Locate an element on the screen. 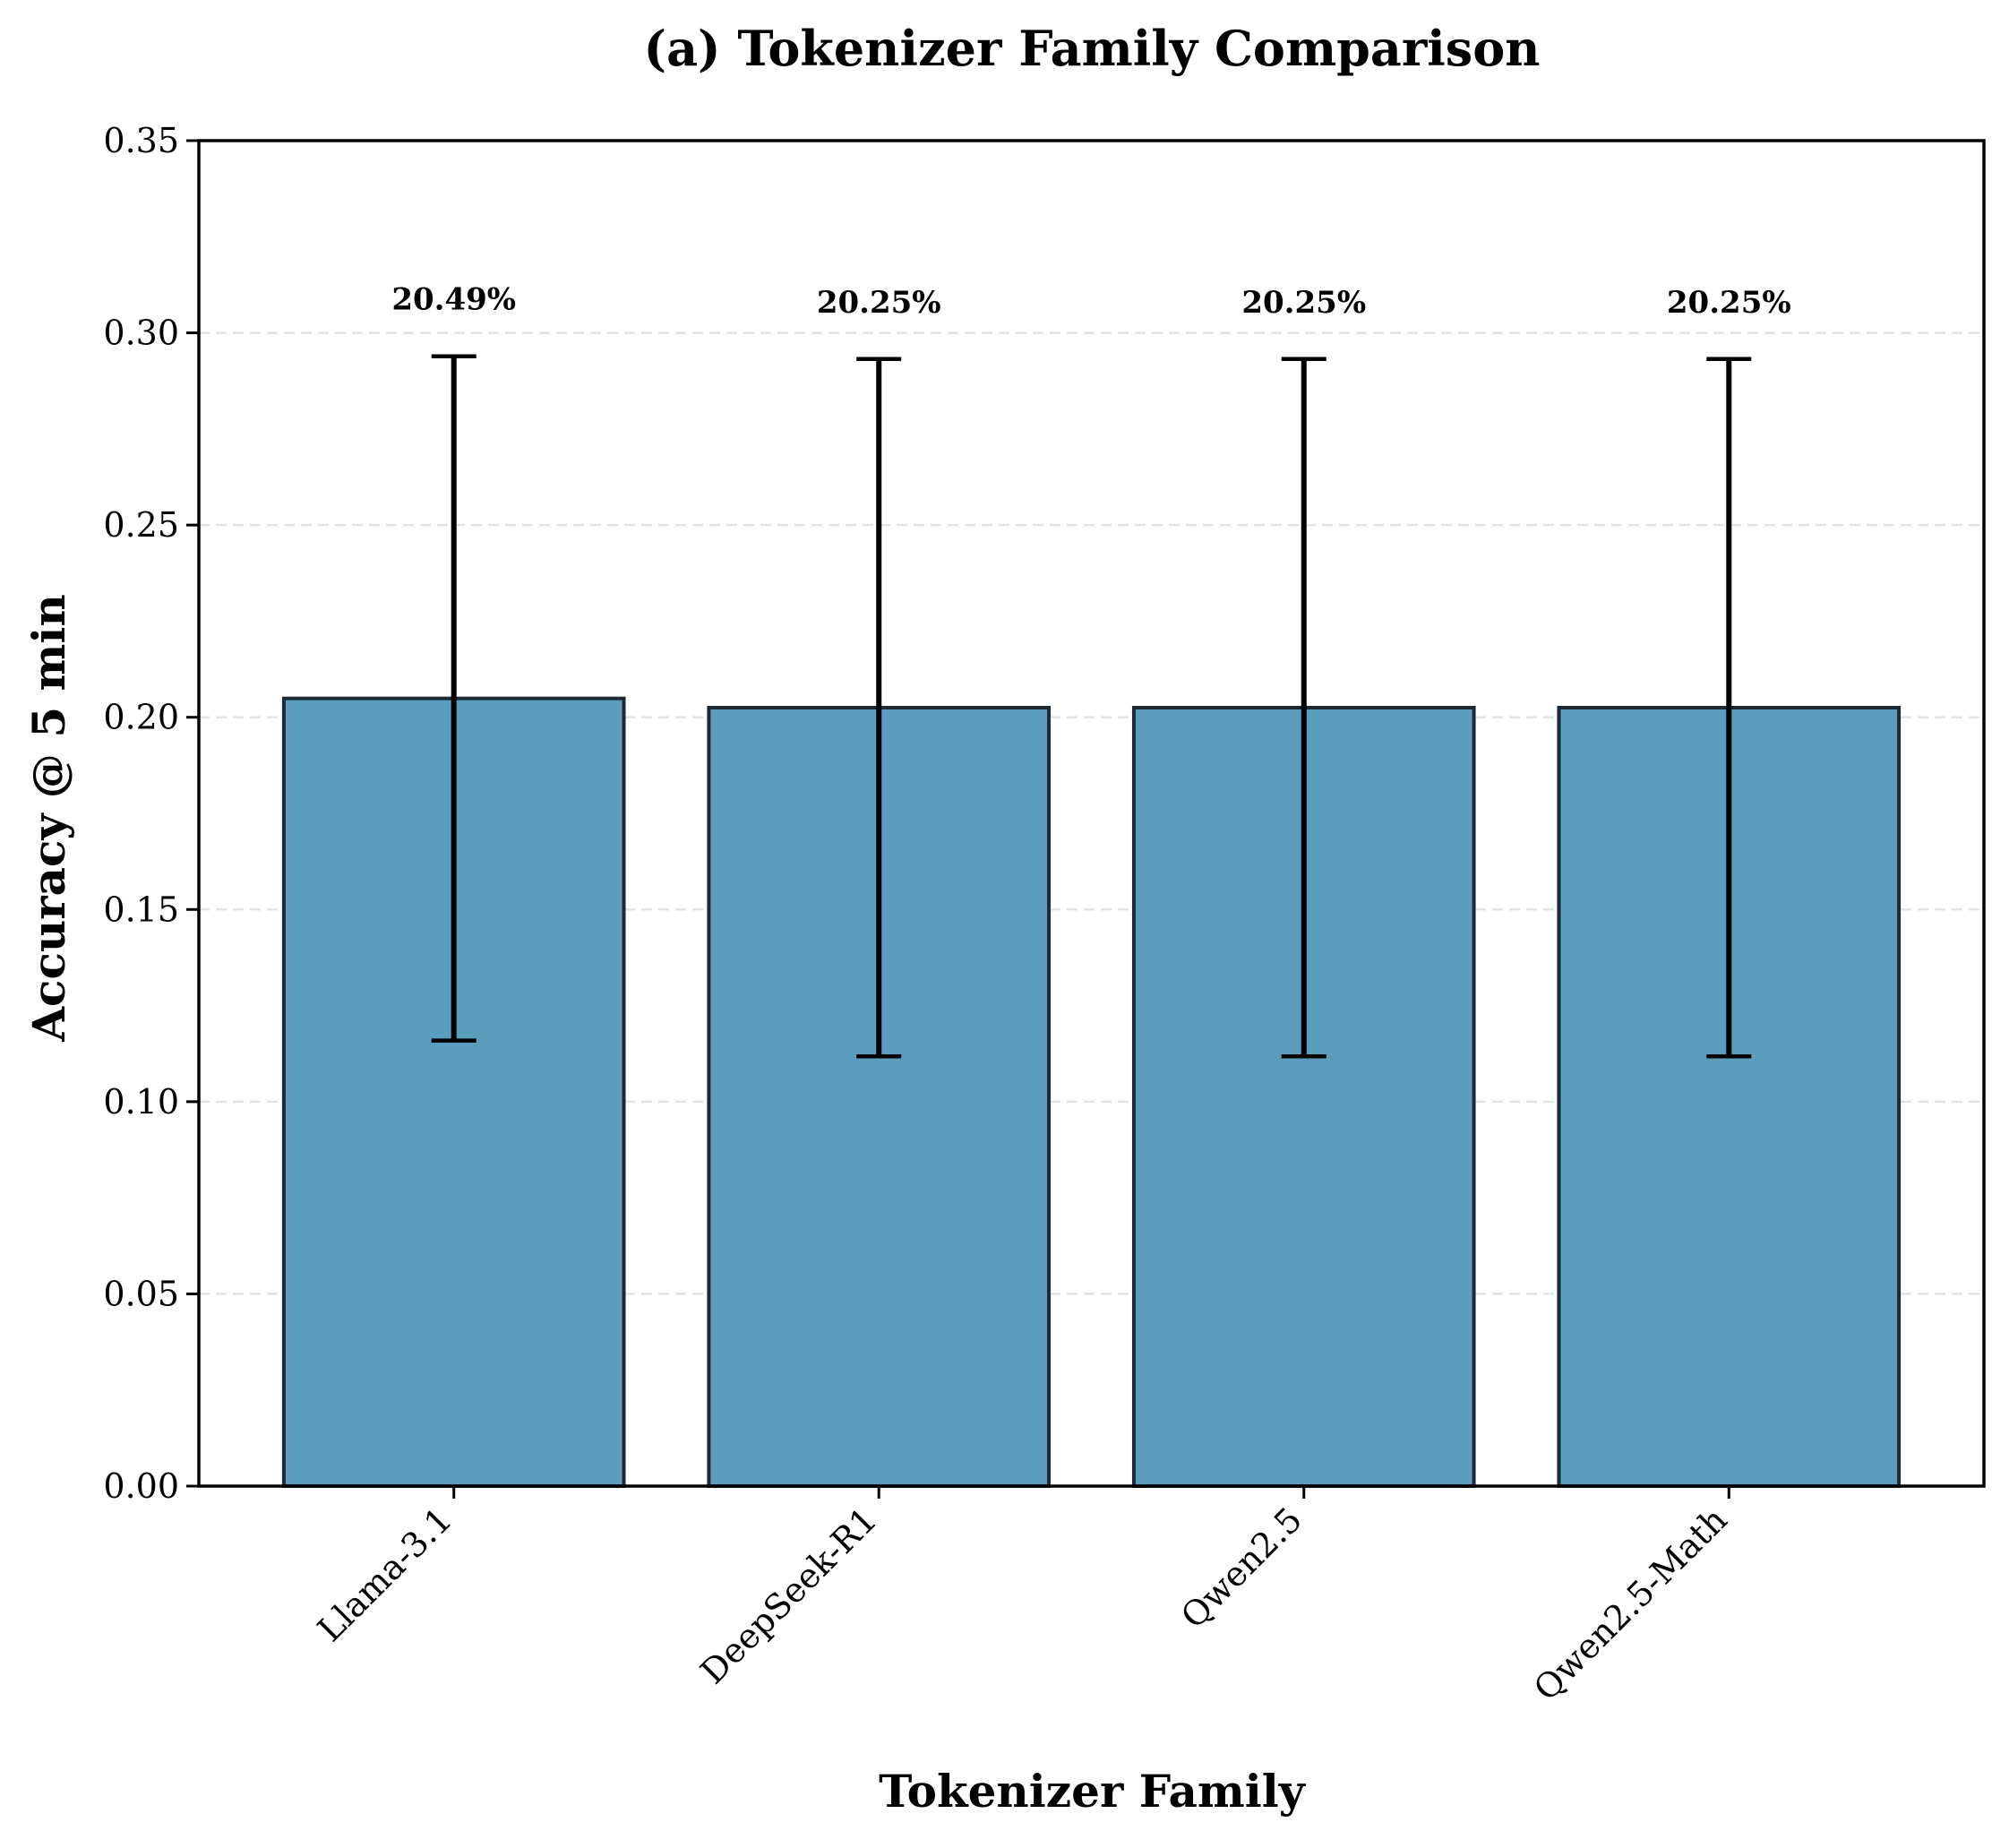 This screenshot has width=2009, height=1848. x-axis-label: Tokenizer Family is located at coordinates (1093, 1791).